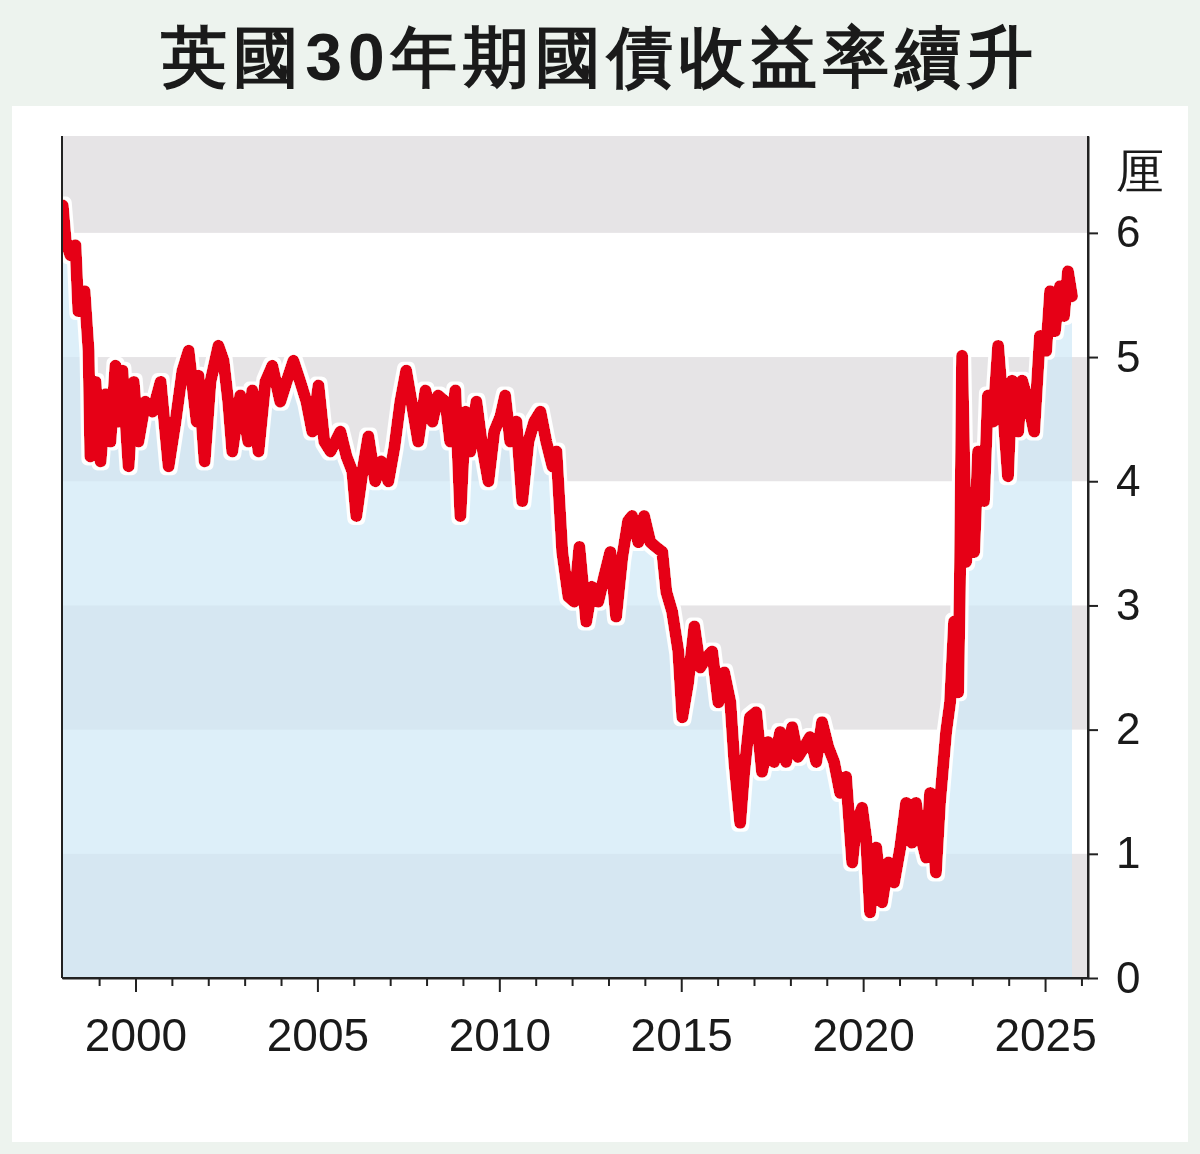  I want to click on x-tick-label: 2015, so click(681, 1034).